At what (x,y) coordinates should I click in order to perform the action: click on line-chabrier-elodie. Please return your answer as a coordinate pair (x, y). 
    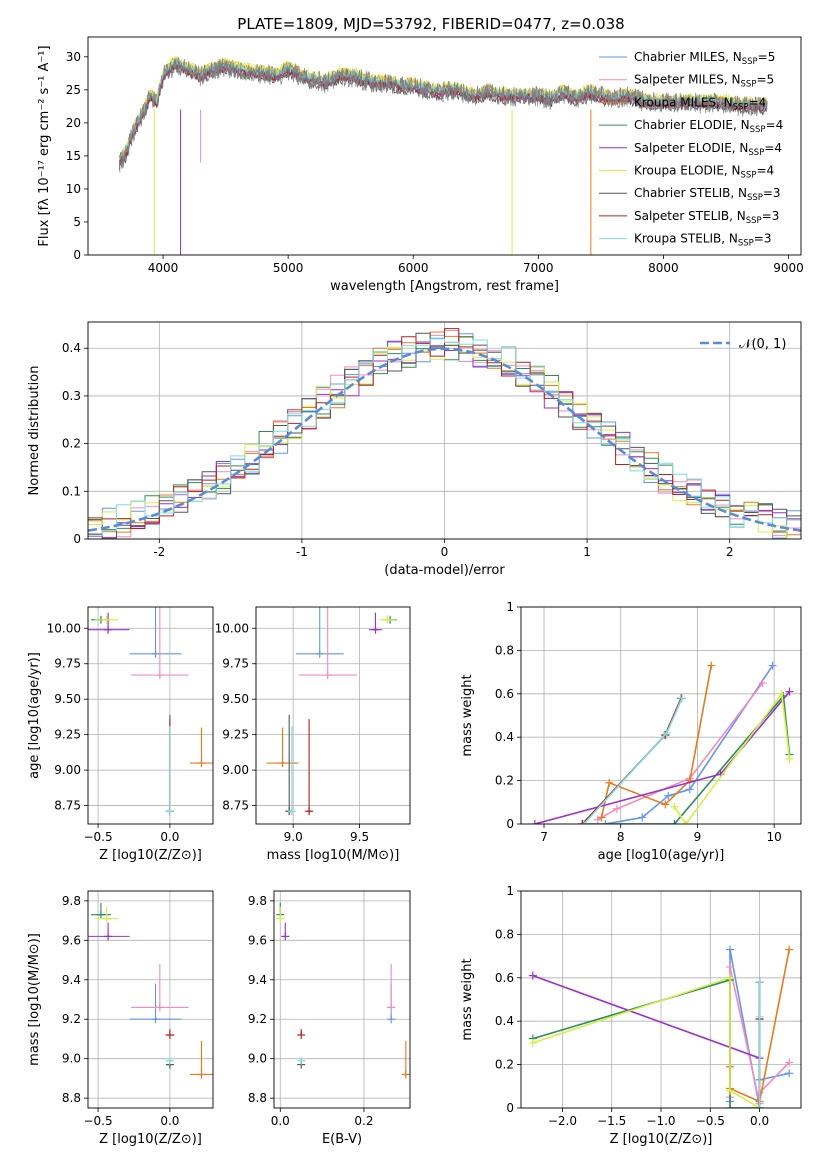
    Looking at the image, I should click on (686, 759).